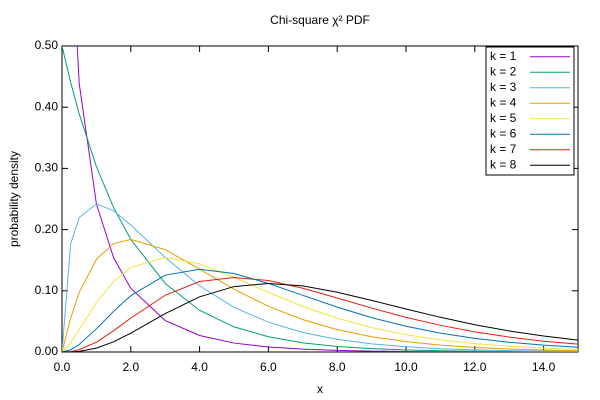 Image resolution: width=600 pixels, height=400 pixels. What do you see at coordinates (320, 20) in the screenshot?
I see `chart-title: Chi-square χ² PDF` at bounding box center [320, 20].